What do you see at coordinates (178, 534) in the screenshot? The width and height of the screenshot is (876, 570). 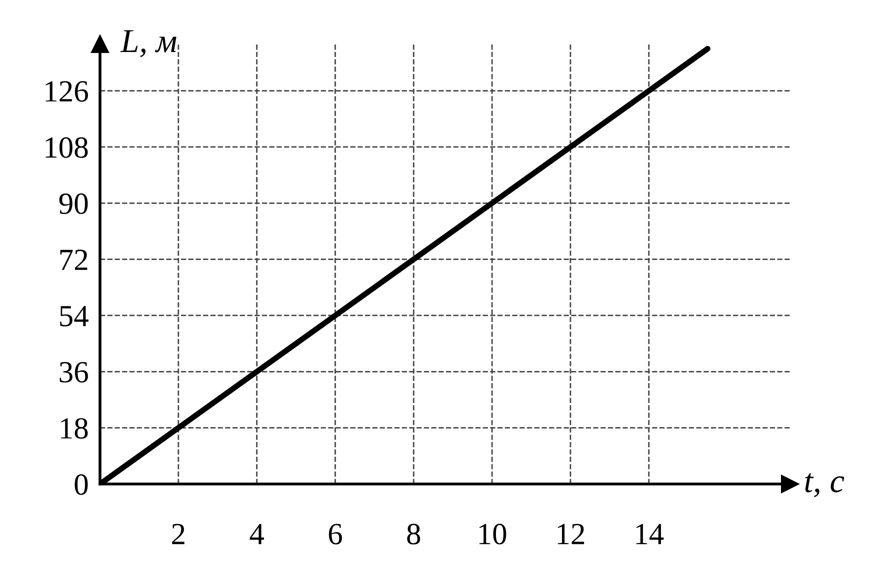 I see `x-tick-label: 2` at bounding box center [178, 534].